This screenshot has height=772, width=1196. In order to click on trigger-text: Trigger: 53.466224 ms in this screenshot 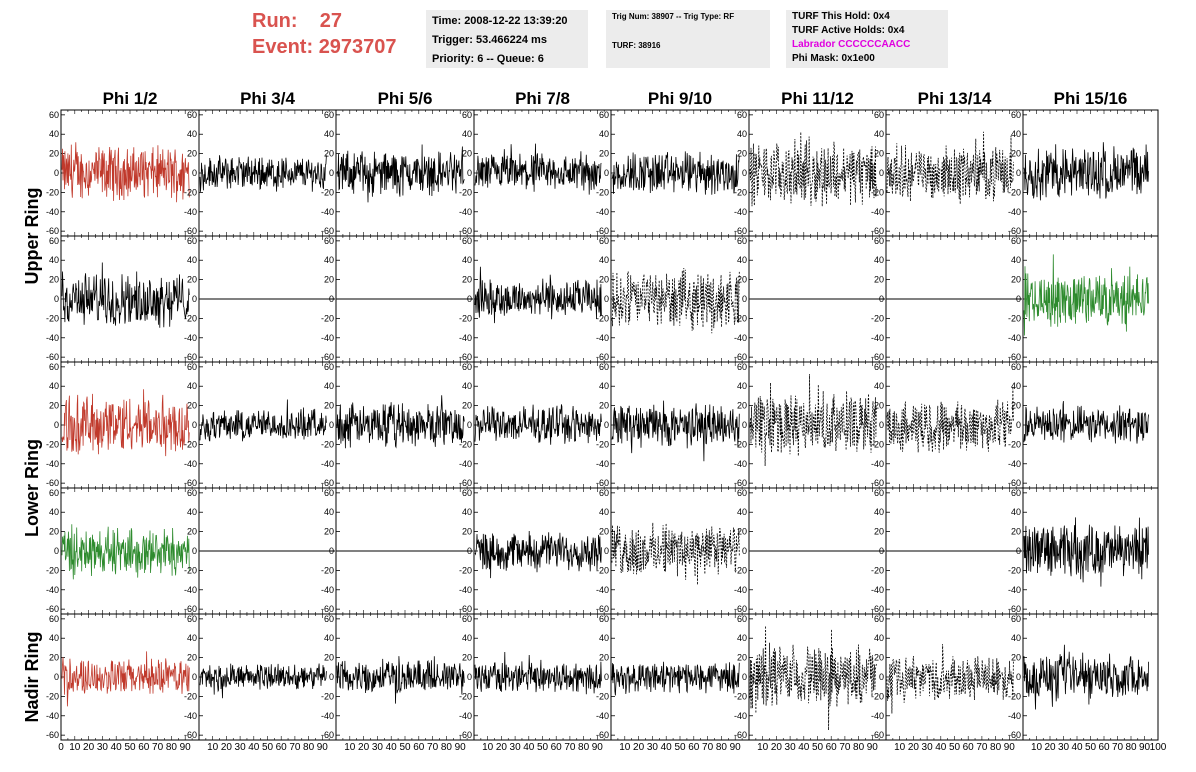, I will do `click(489, 40)`.